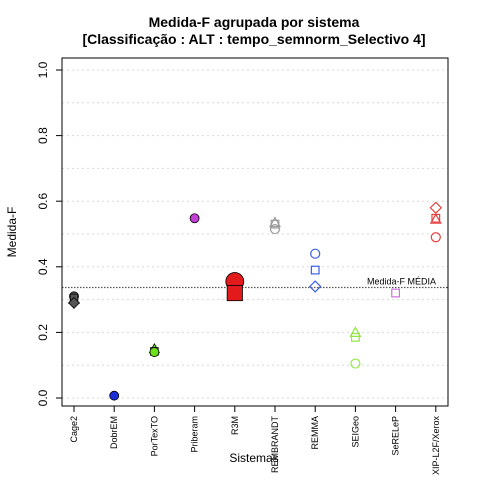  I want to click on y-tick-label: 0.2, so click(43, 332).